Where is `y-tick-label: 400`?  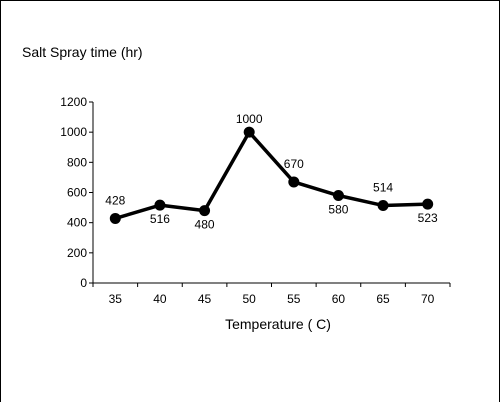
y-tick-label: 400 is located at coordinates (77, 223).